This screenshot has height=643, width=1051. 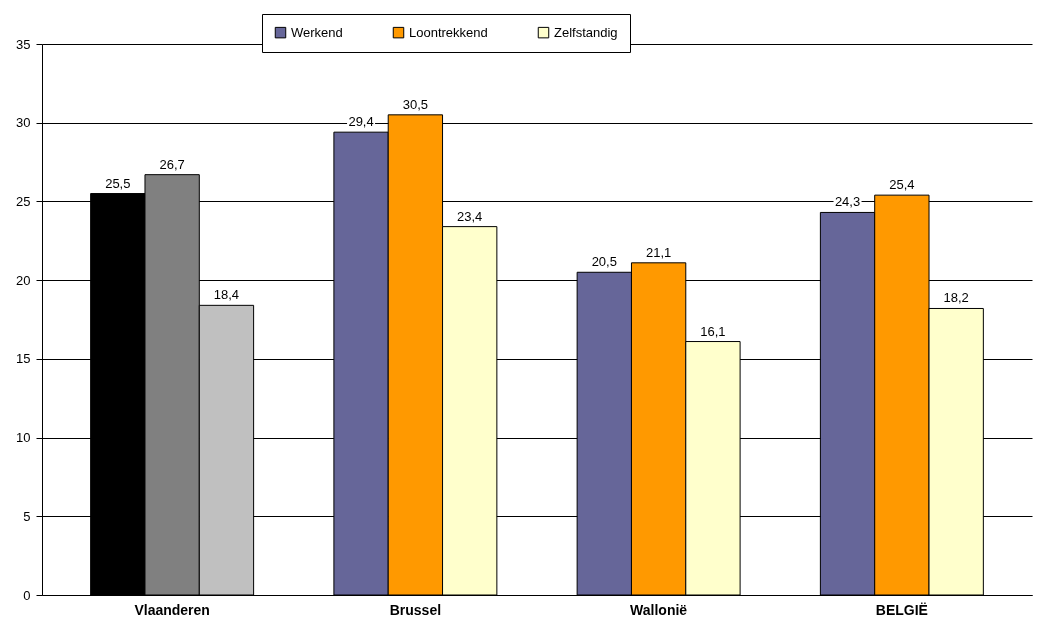 What do you see at coordinates (658, 252) in the screenshot?
I see `data-label: 21,1` at bounding box center [658, 252].